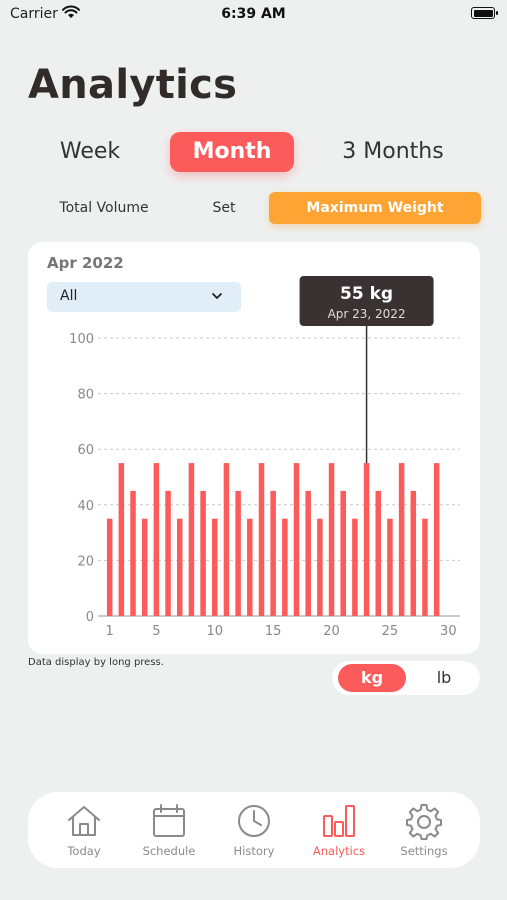 The image size is (507, 900). What do you see at coordinates (217, 296) in the screenshot?
I see `chevron-down-icon` at bounding box center [217, 296].